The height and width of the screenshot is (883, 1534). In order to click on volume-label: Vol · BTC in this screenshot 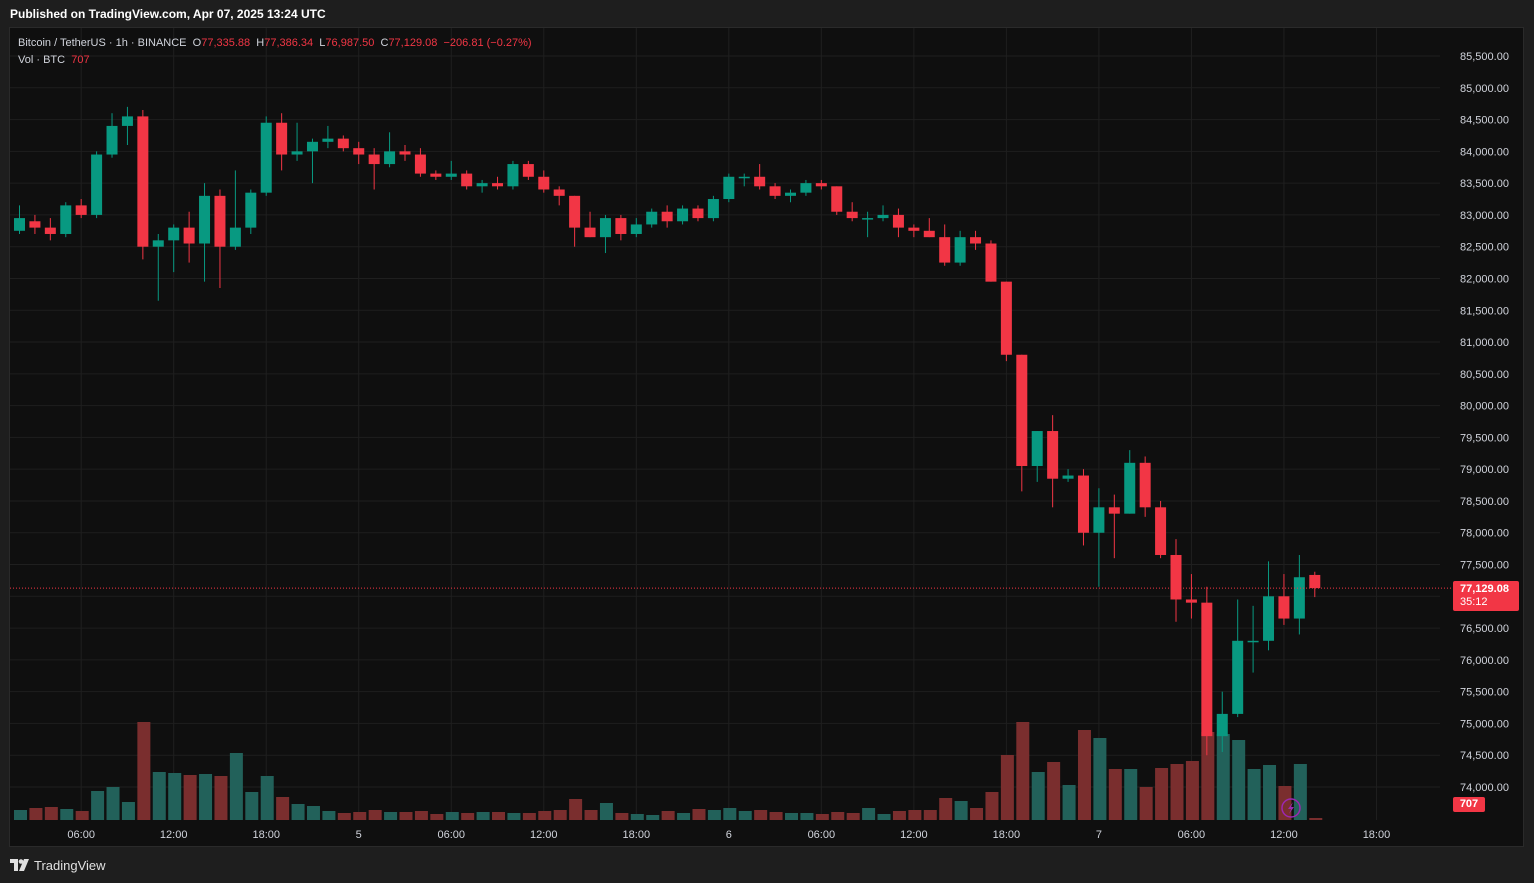, I will do `click(42, 60)`.